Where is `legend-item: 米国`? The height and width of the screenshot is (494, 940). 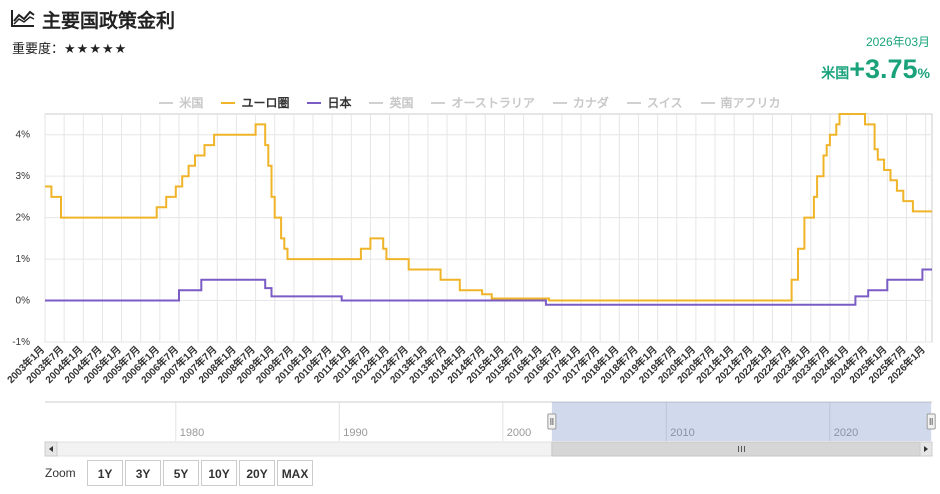
legend-item: 米国 is located at coordinates (181, 102).